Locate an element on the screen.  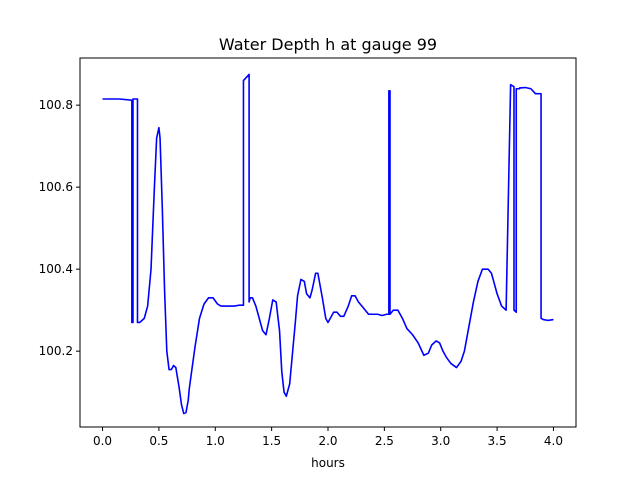
x-tick-label: 2.0 is located at coordinates (327, 441).